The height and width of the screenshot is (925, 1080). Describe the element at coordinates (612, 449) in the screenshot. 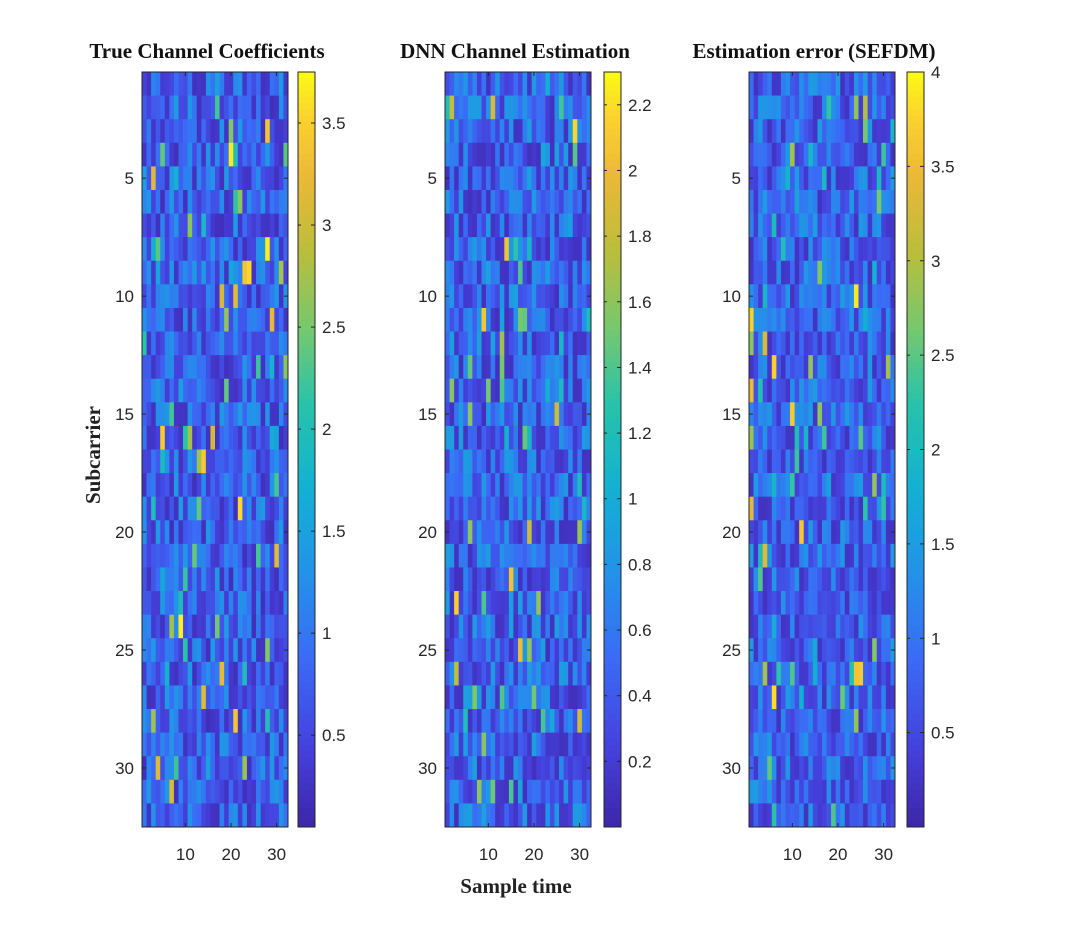

I see `colorbar` at that location.